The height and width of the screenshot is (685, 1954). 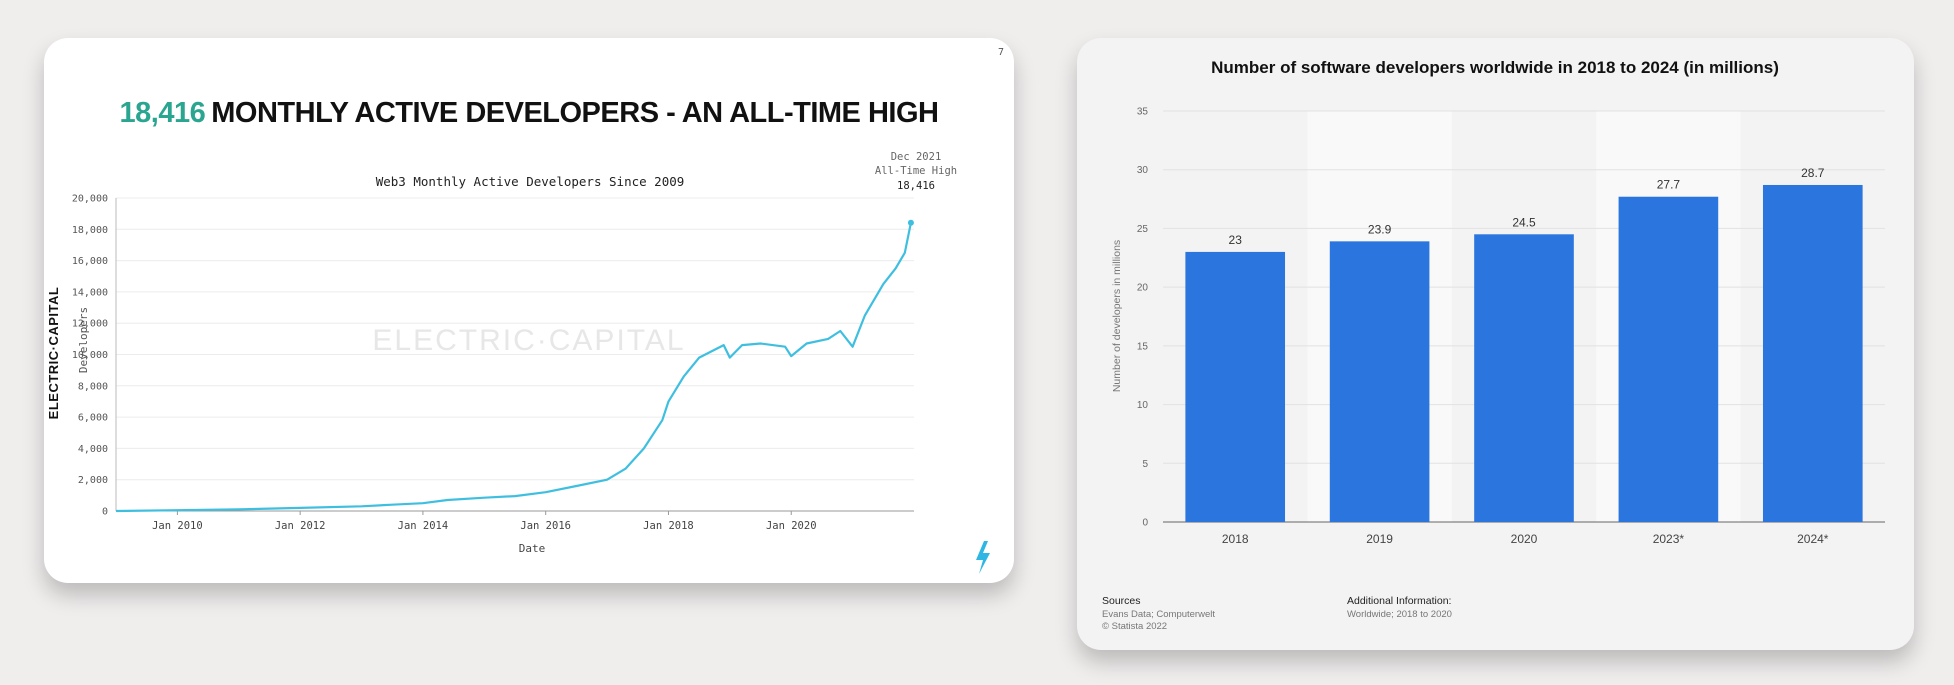 What do you see at coordinates (916, 186) in the screenshot?
I see `annotation-value: 18,416` at bounding box center [916, 186].